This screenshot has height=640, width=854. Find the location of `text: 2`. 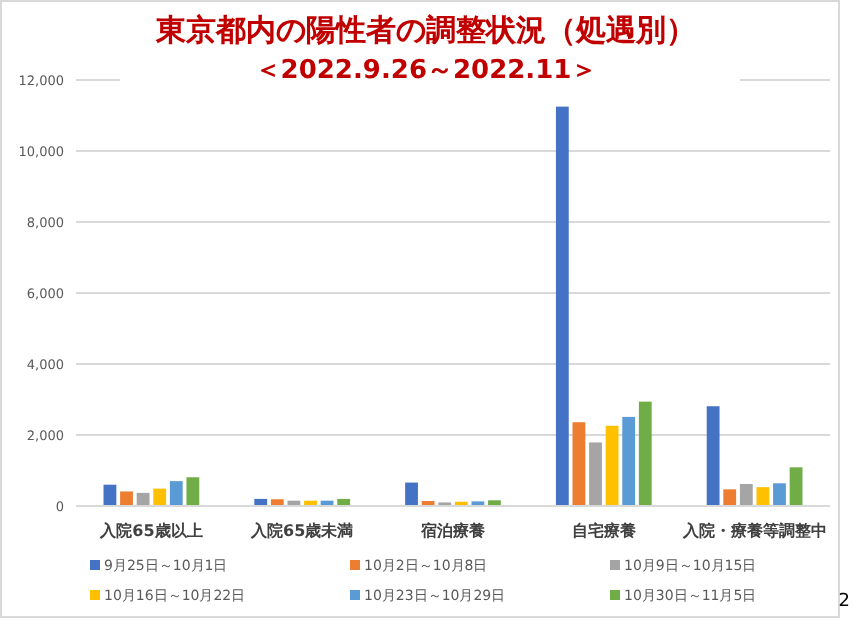

text: 2 is located at coordinates (844, 602).